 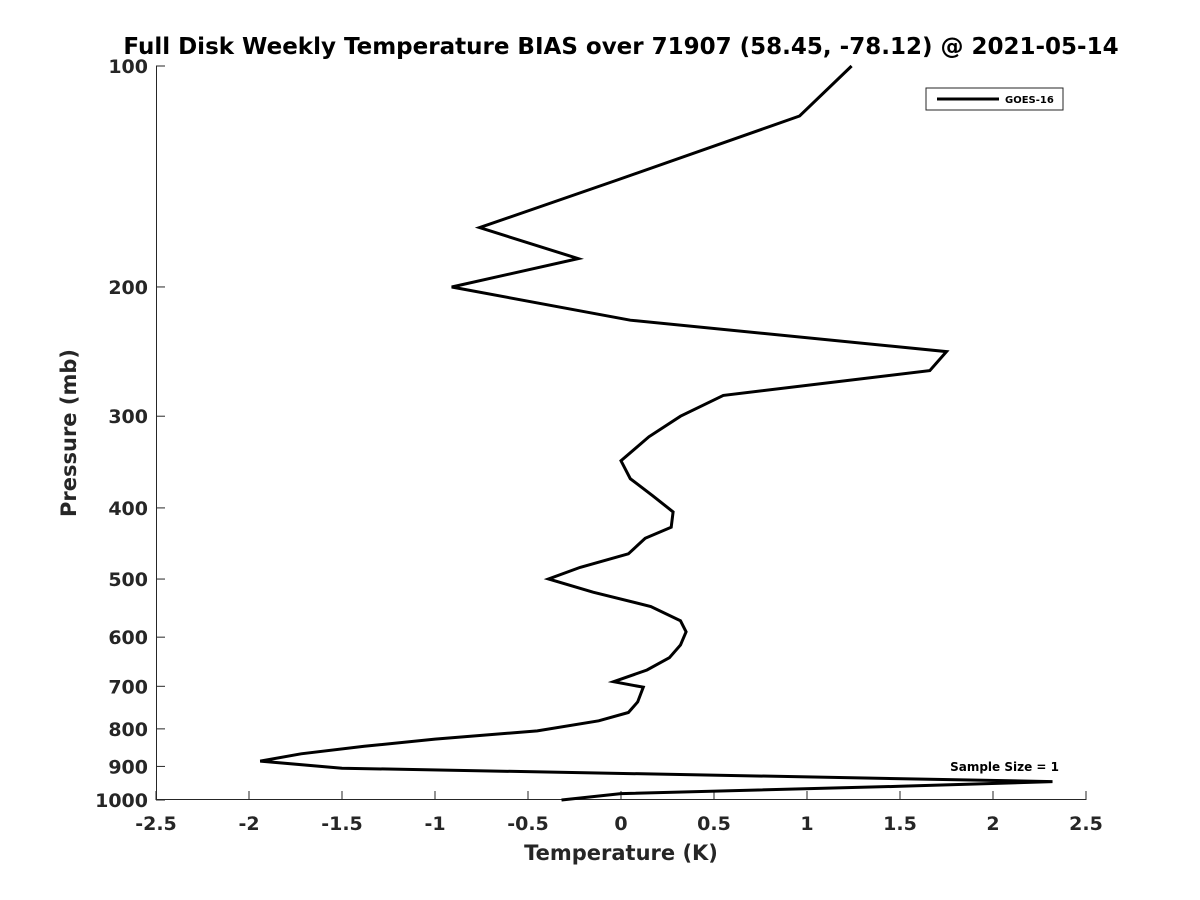 What do you see at coordinates (156, 824) in the screenshot?
I see `x-tick-label: -2.5` at bounding box center [156, 824].